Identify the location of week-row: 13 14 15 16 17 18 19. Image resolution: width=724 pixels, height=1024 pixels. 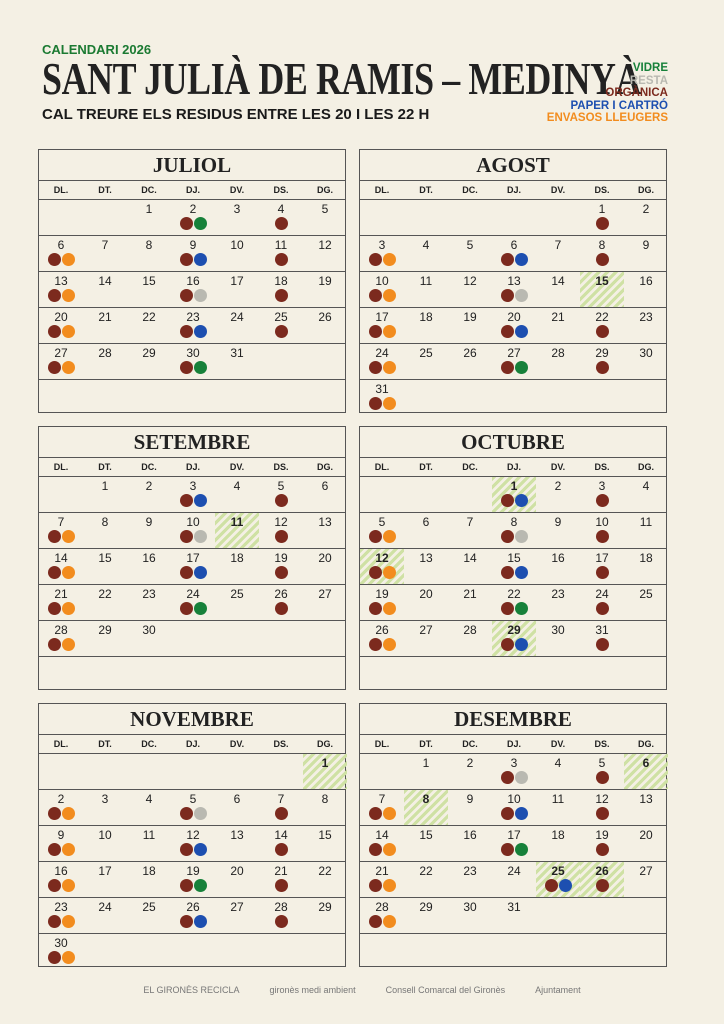
(192, 289).